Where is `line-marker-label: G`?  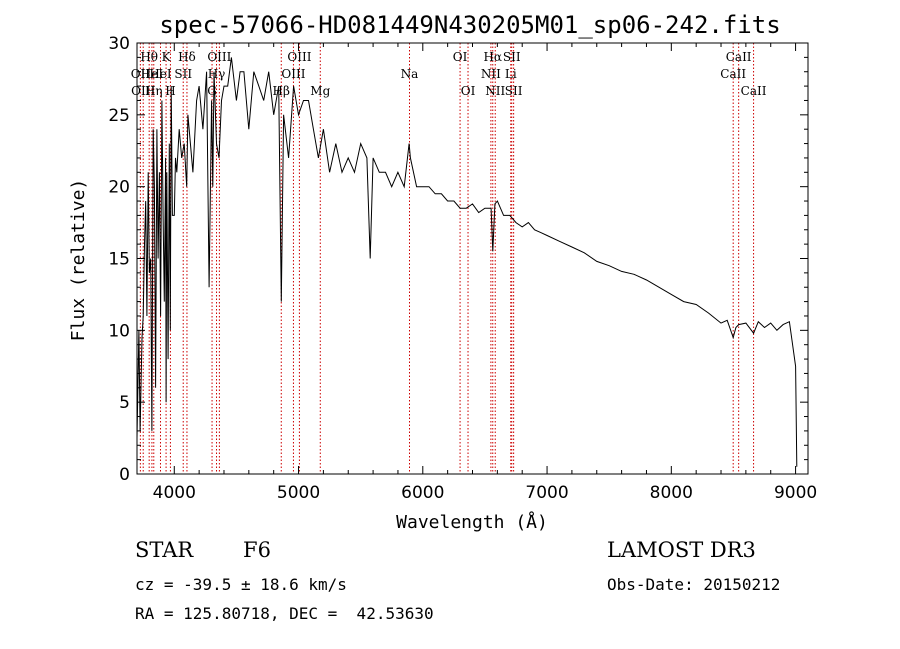
line-marker-label: G is located at coordinates (212, 91).